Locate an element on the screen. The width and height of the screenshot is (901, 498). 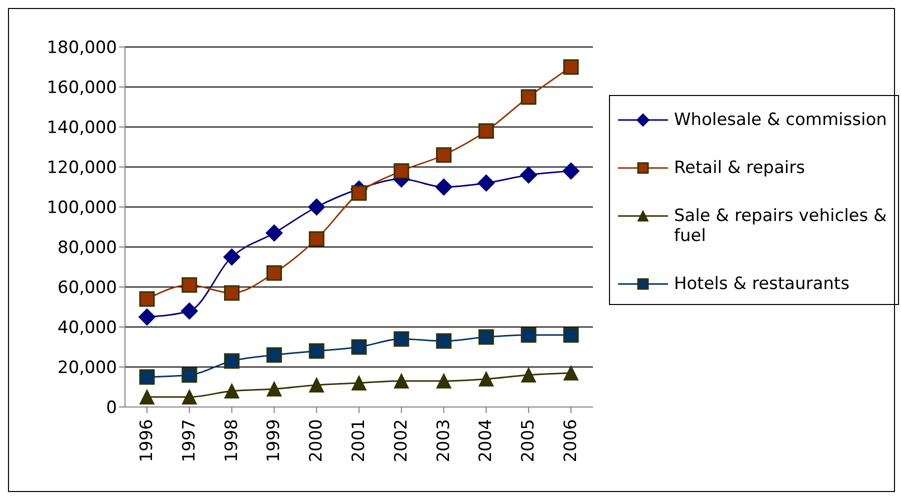
legend-label: Hotels & restaurants is located at coordinates (762, 284).